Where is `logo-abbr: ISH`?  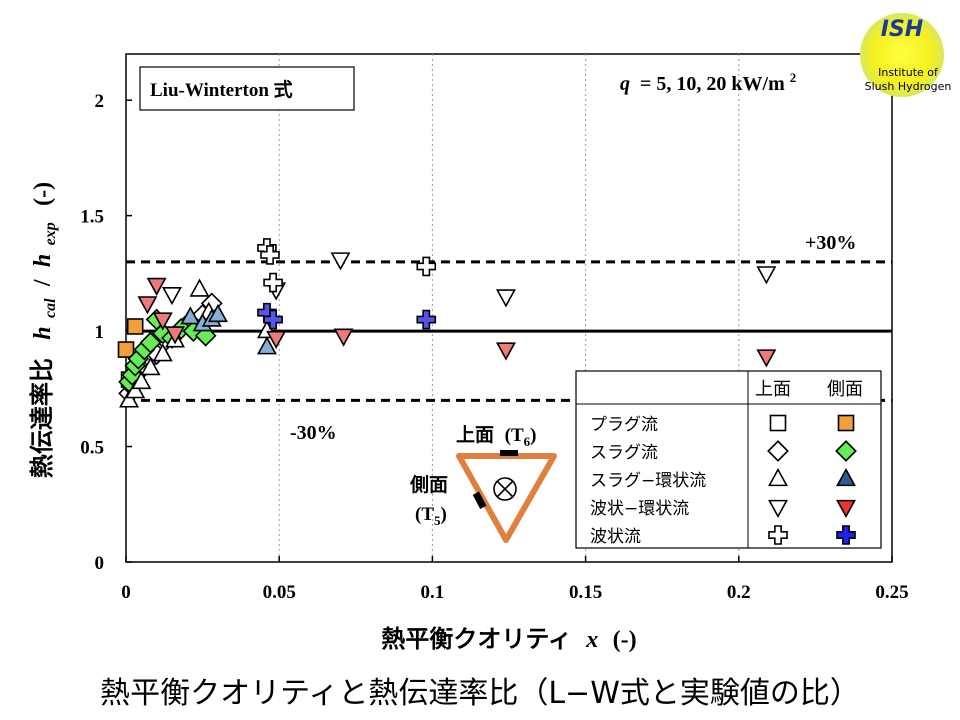
logo-abbr: ISH is located at coordinates (902, 29).